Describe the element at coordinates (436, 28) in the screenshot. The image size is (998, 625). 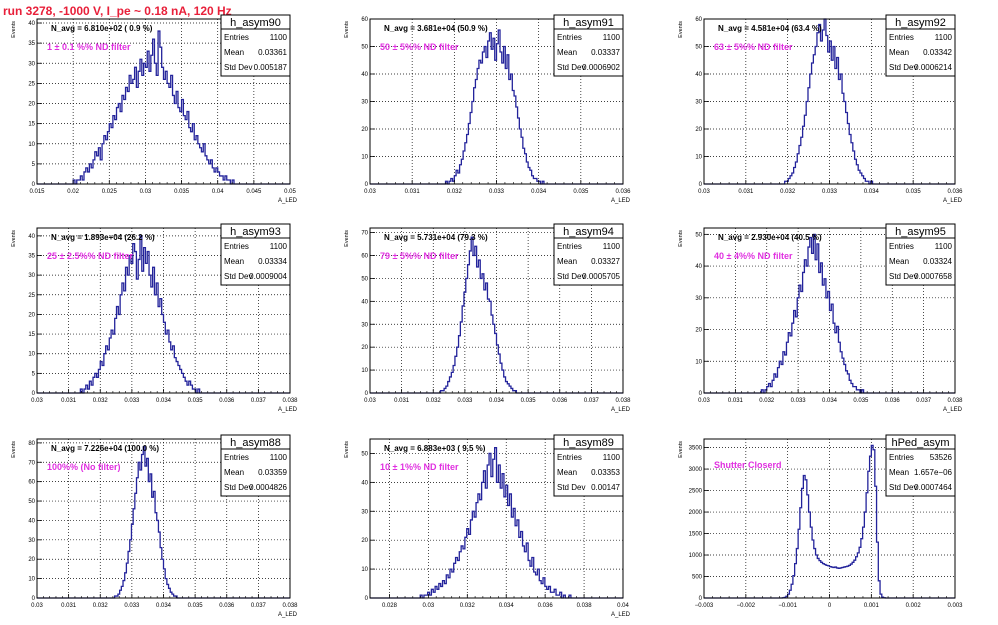
I see `navg-label: N_avg = 3.681e+04 (50.9 %)` at that location.